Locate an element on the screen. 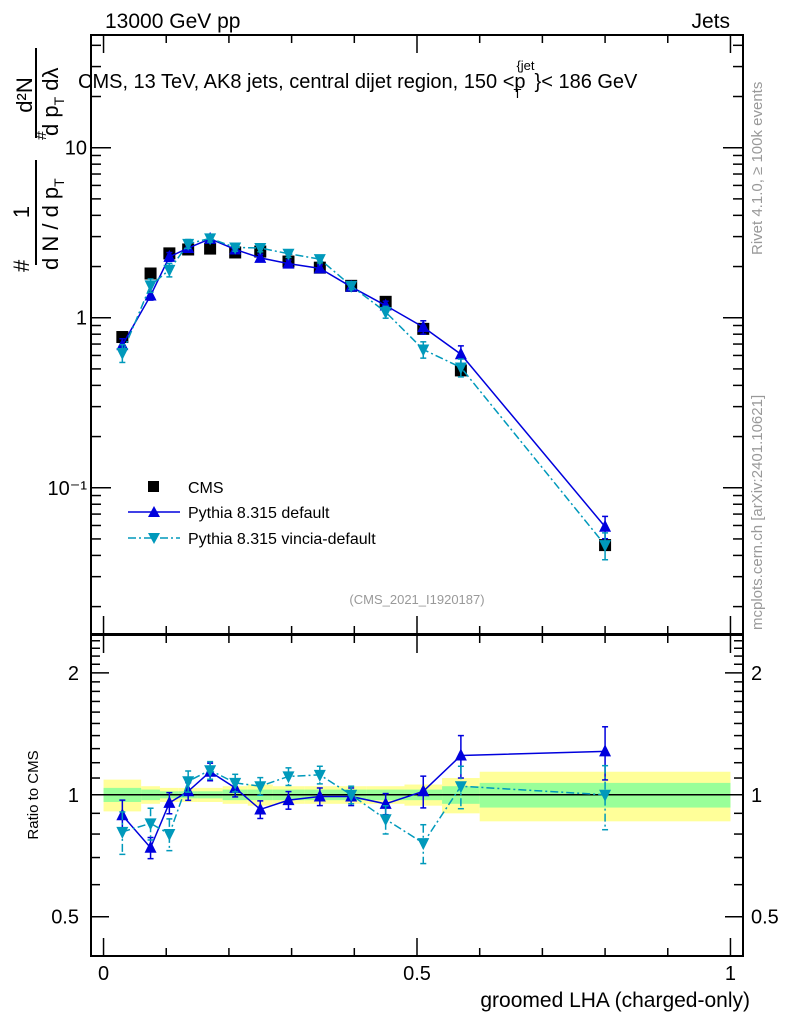 Image resolution: width=786 pixels, height=1024 pixels. ratio-y-label: Ratio to CMS is located at coordinates (33, 794).